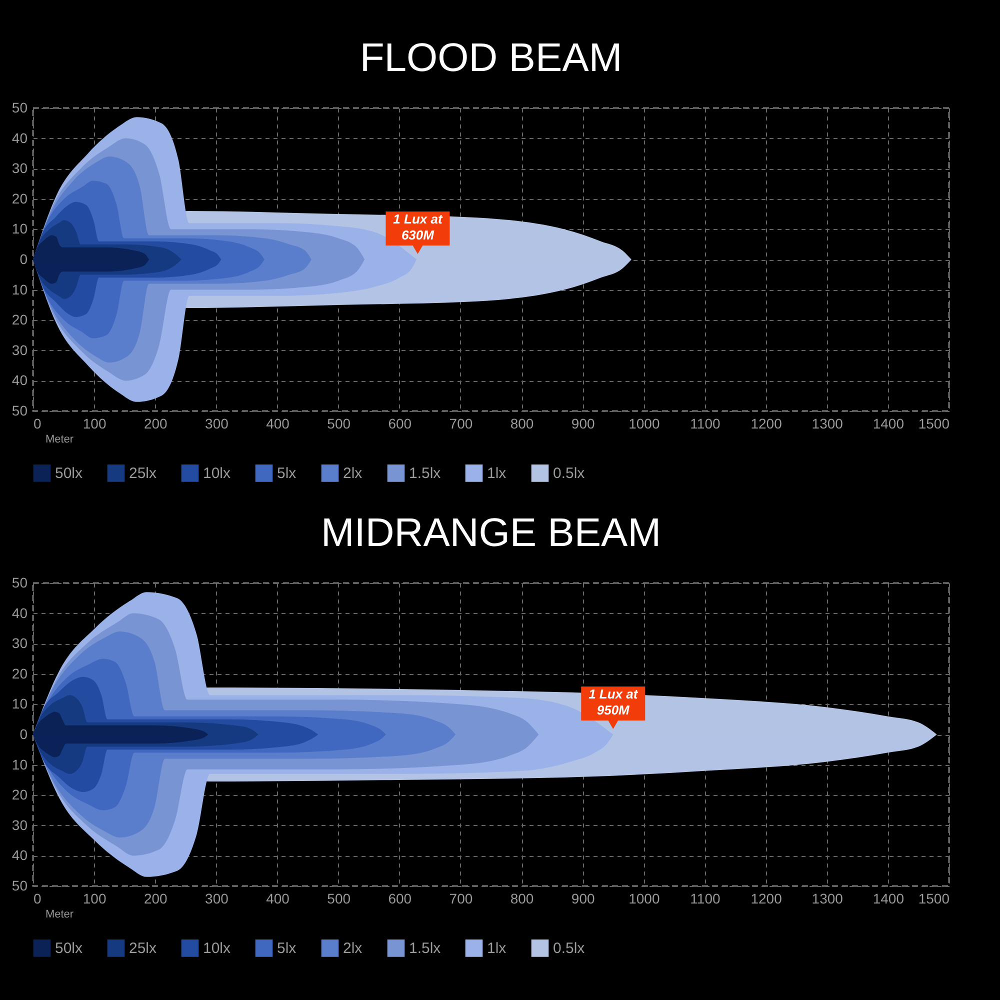 Image resolution: width=1000 pixels, height=1000 pixels. What do you see at coordinates (491, 58) in the screenshot?
I see `chart-title: FLOOD BEAM` at bounding box center [491, 58].